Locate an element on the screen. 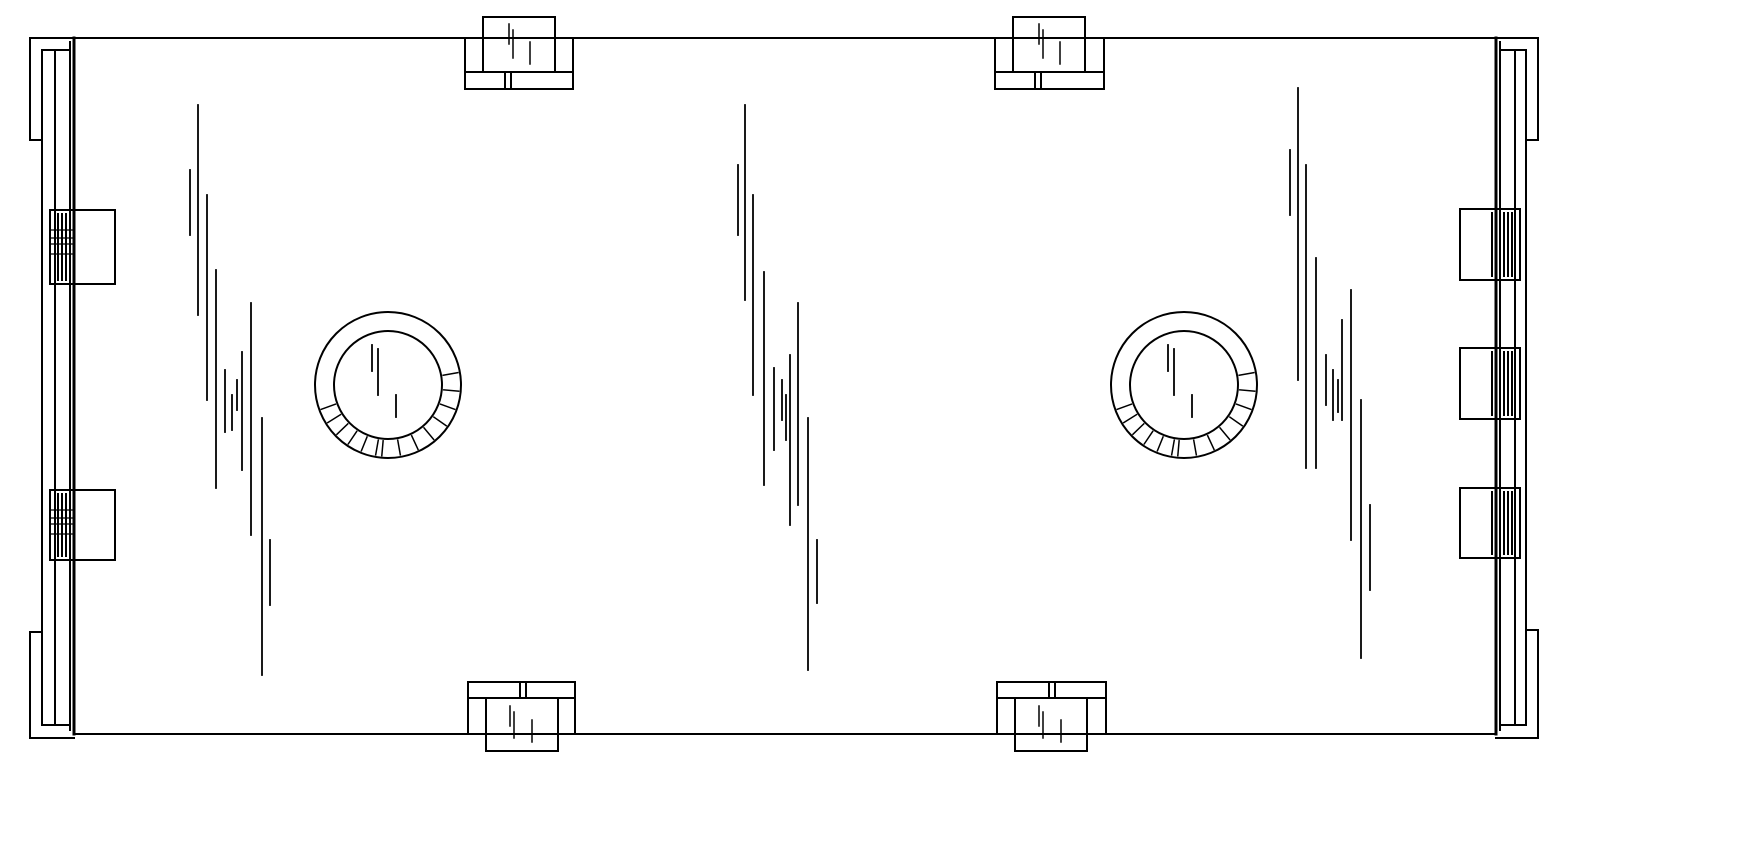 The height and width of the screenshot is (856, 1741). right-side-rail is located at coordinates (1517, 388).